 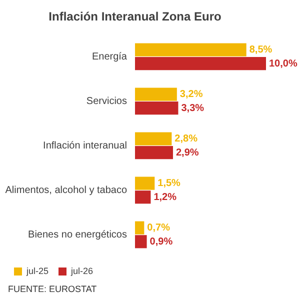 What do you see at coordinates (53, 289) in the screenshot?
I see `source-note: FUENTE: EUROSTAT` at bounding box center [53, 289].